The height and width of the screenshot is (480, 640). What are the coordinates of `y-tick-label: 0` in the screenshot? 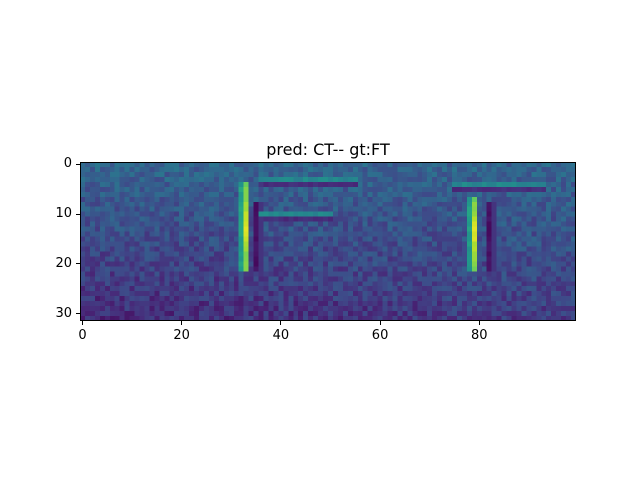 It's located at (67, 164).